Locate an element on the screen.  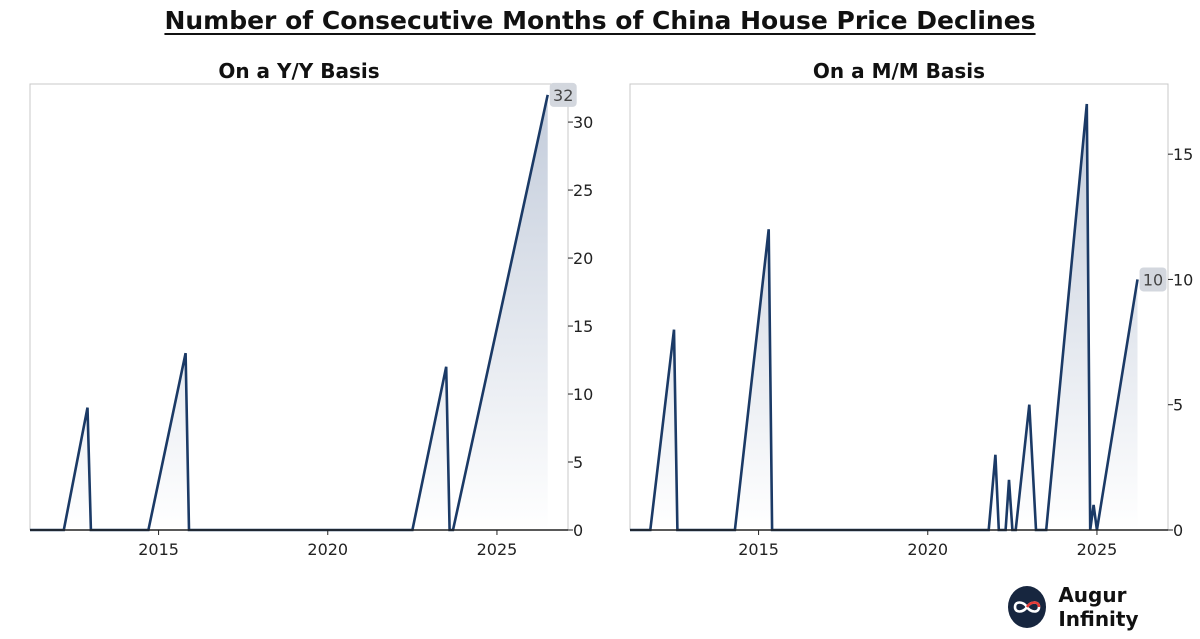
chart1-x-tick-label: 2020 is located at coordinates (327, 549).